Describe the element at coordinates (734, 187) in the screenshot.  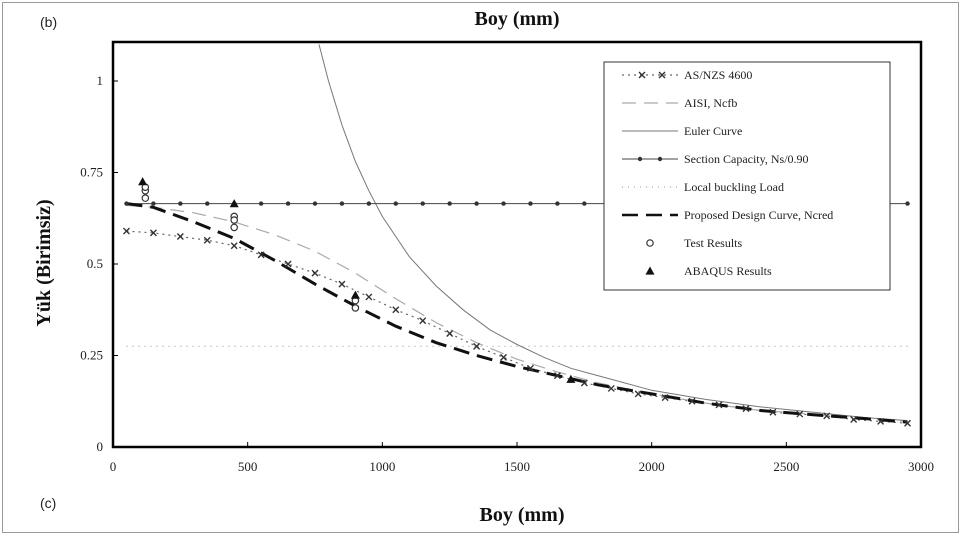
I see `legend-label-4: Local buckling Load` at that location.